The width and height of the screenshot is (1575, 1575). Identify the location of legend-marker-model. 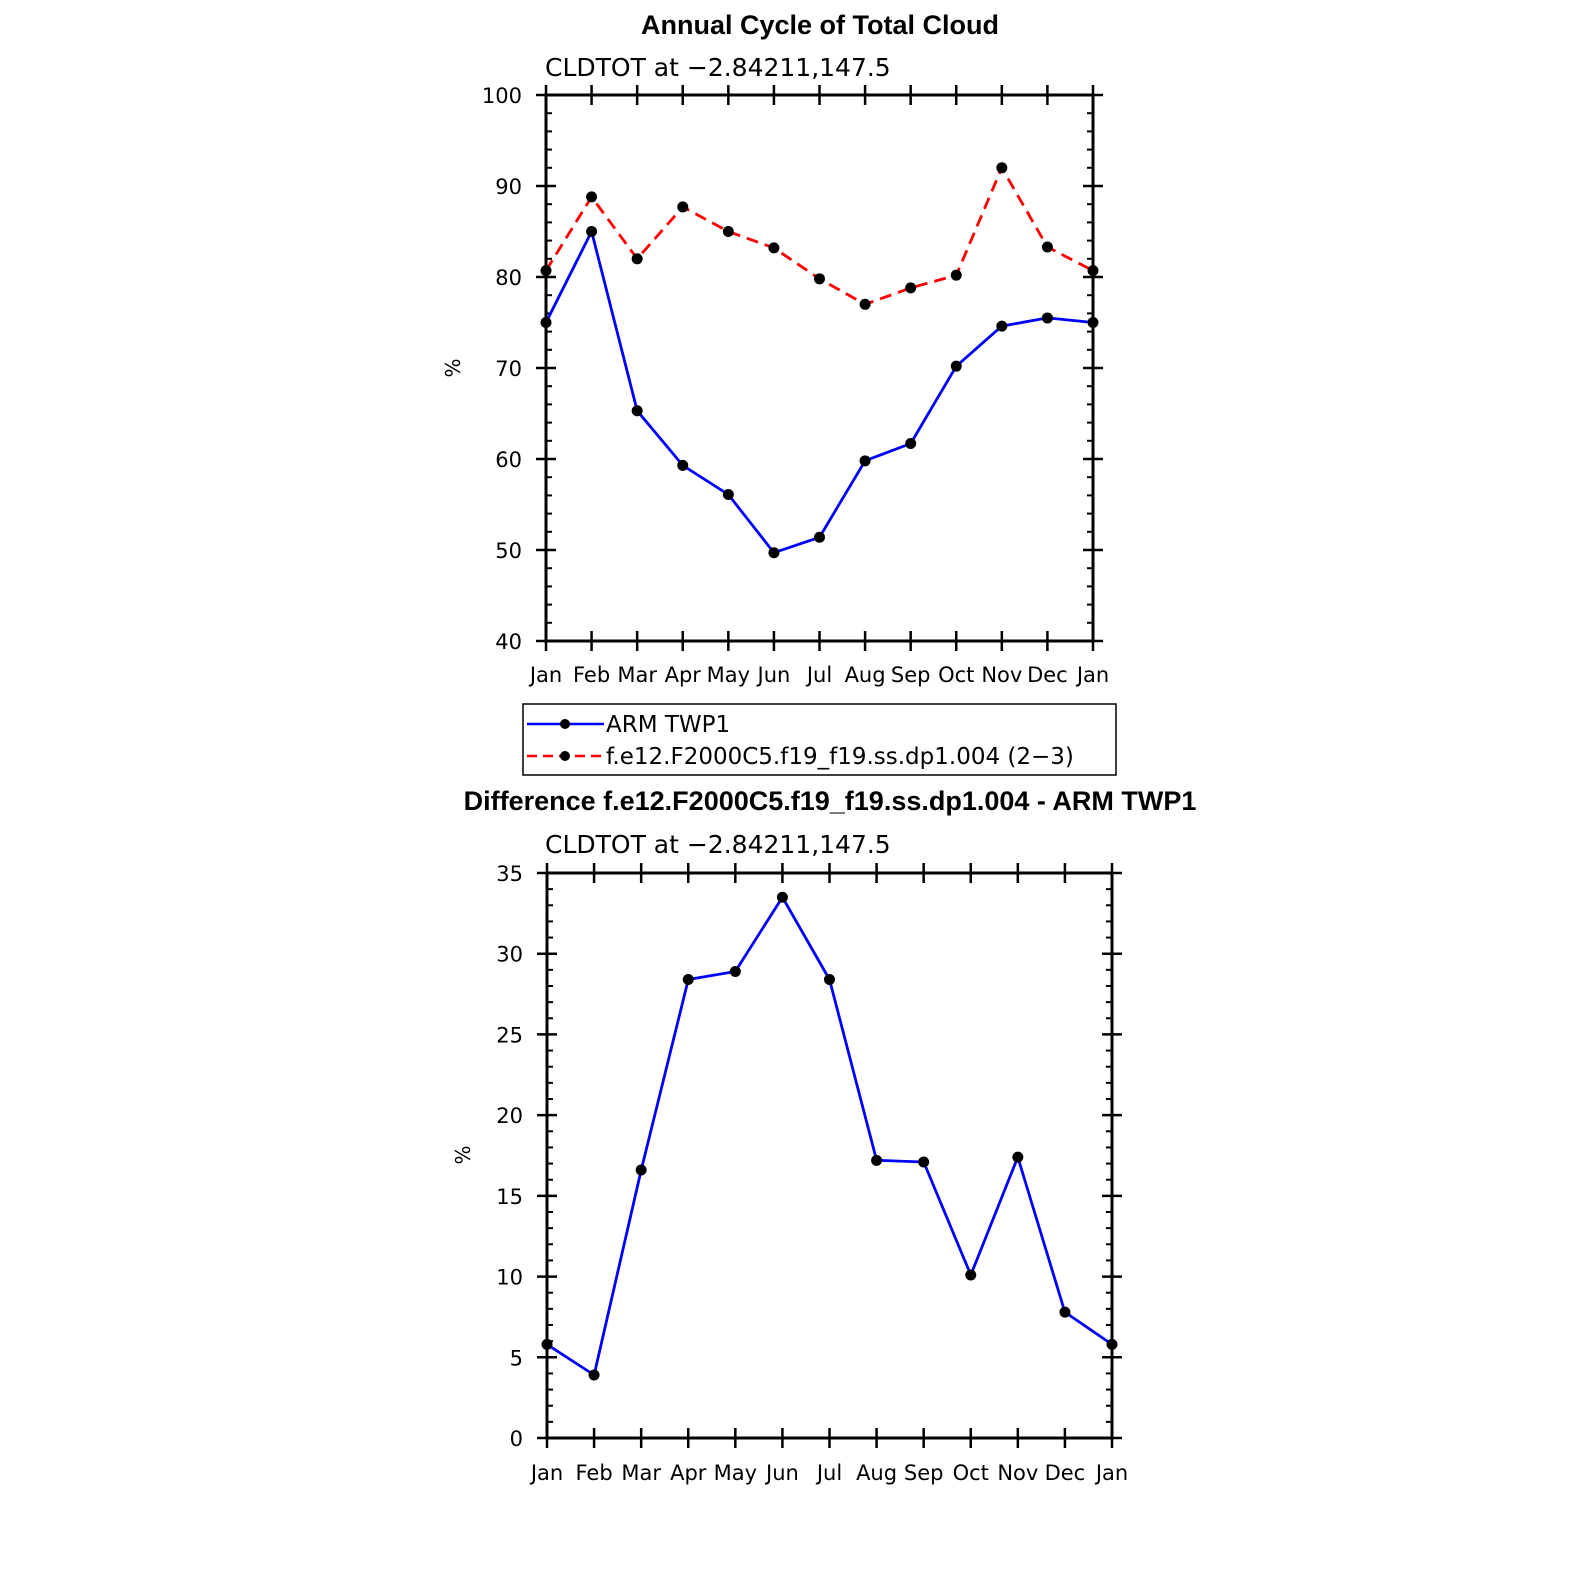
(565, 756).